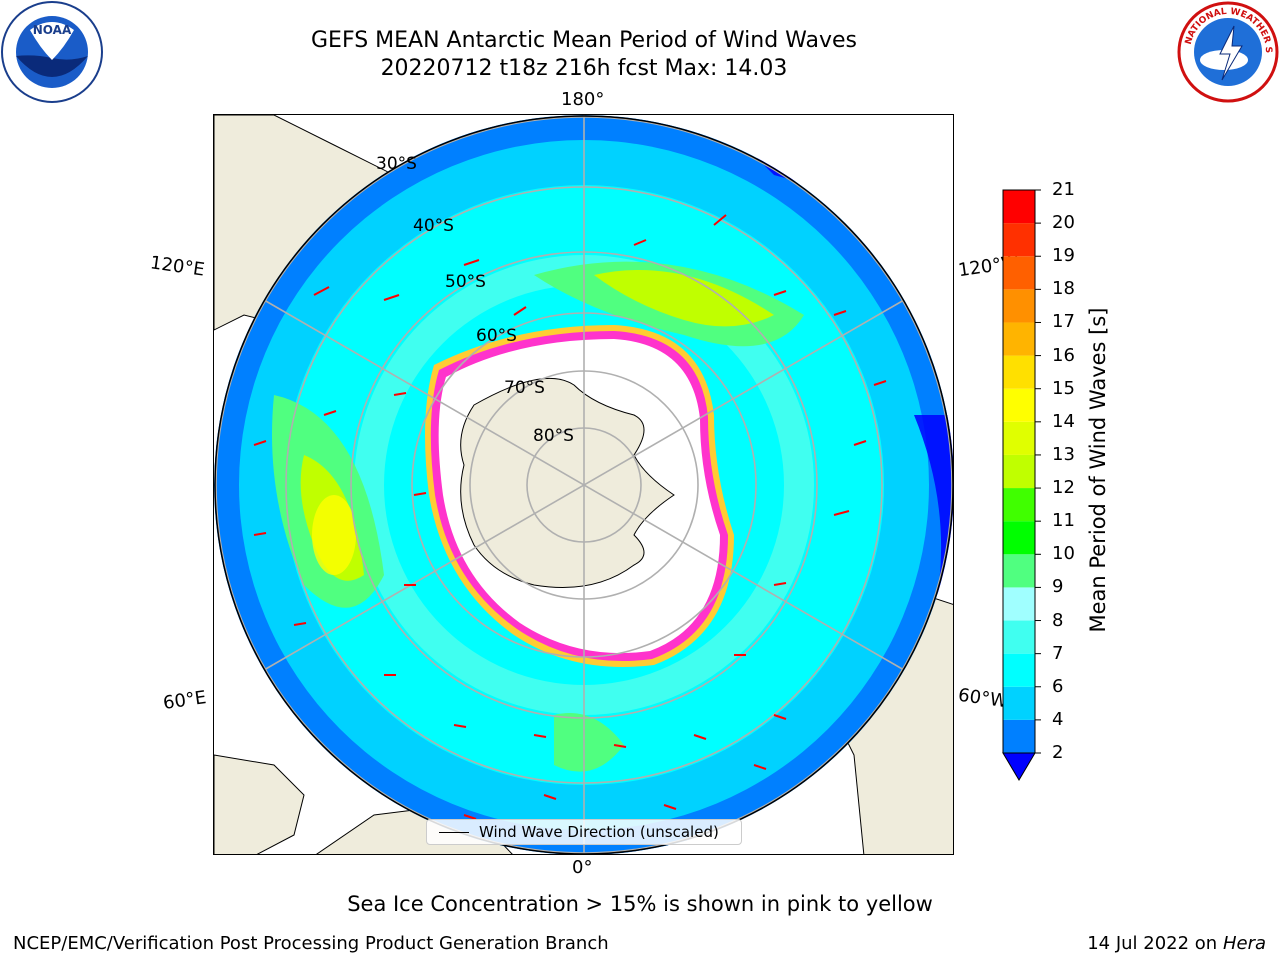  I want to click on colorbar-tick-label: 16, so click(1063, 355).